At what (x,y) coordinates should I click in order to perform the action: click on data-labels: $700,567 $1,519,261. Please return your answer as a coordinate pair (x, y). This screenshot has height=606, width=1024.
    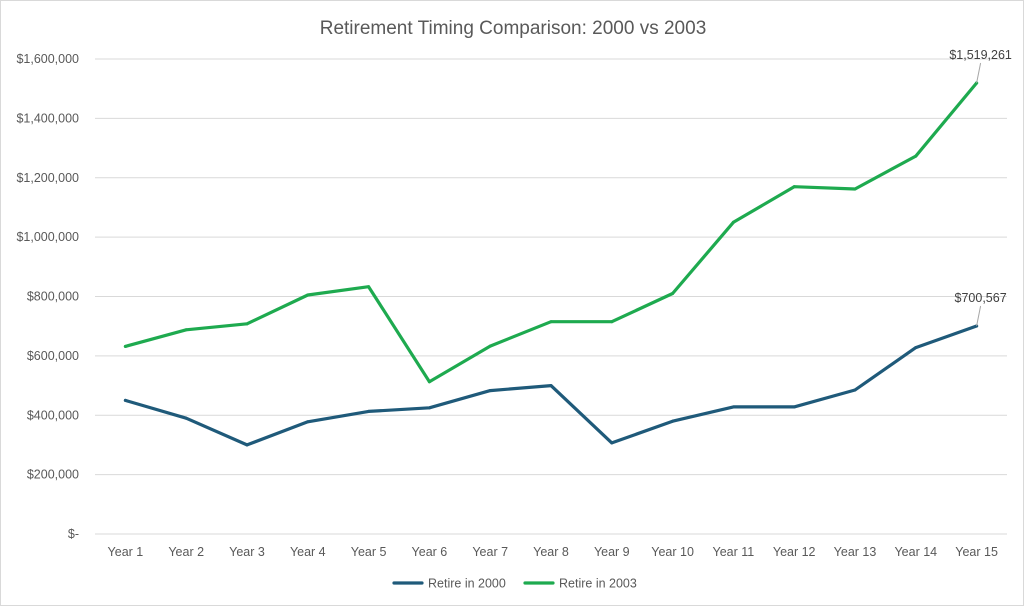
    Looking at the image, I should click on (980, 187).